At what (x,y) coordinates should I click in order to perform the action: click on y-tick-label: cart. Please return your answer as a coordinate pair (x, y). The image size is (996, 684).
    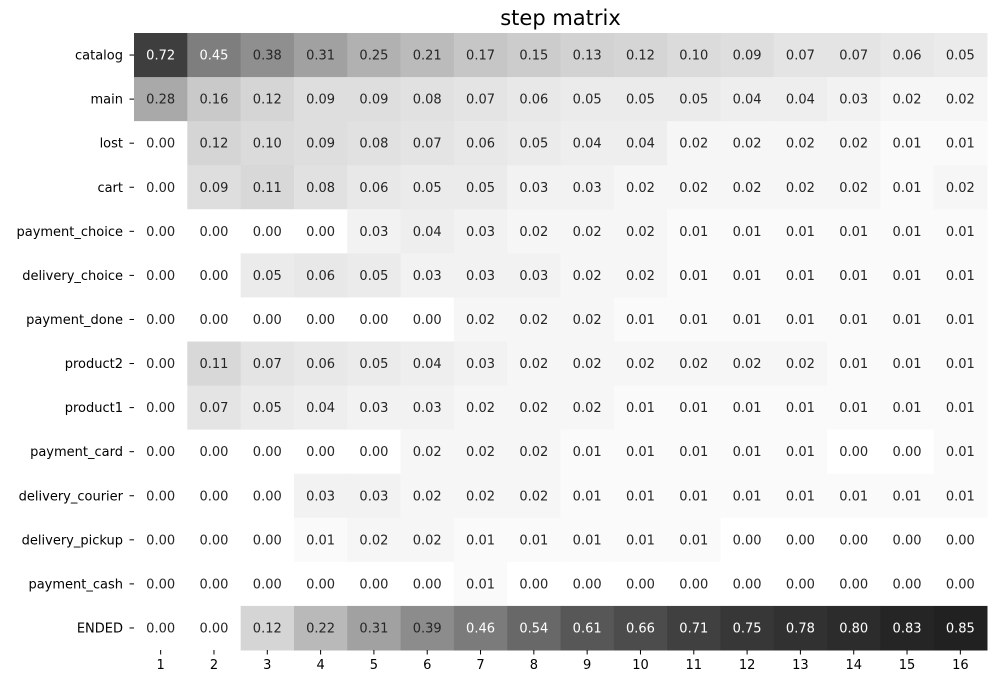
    Looking at the image, I should click on (110, 188).